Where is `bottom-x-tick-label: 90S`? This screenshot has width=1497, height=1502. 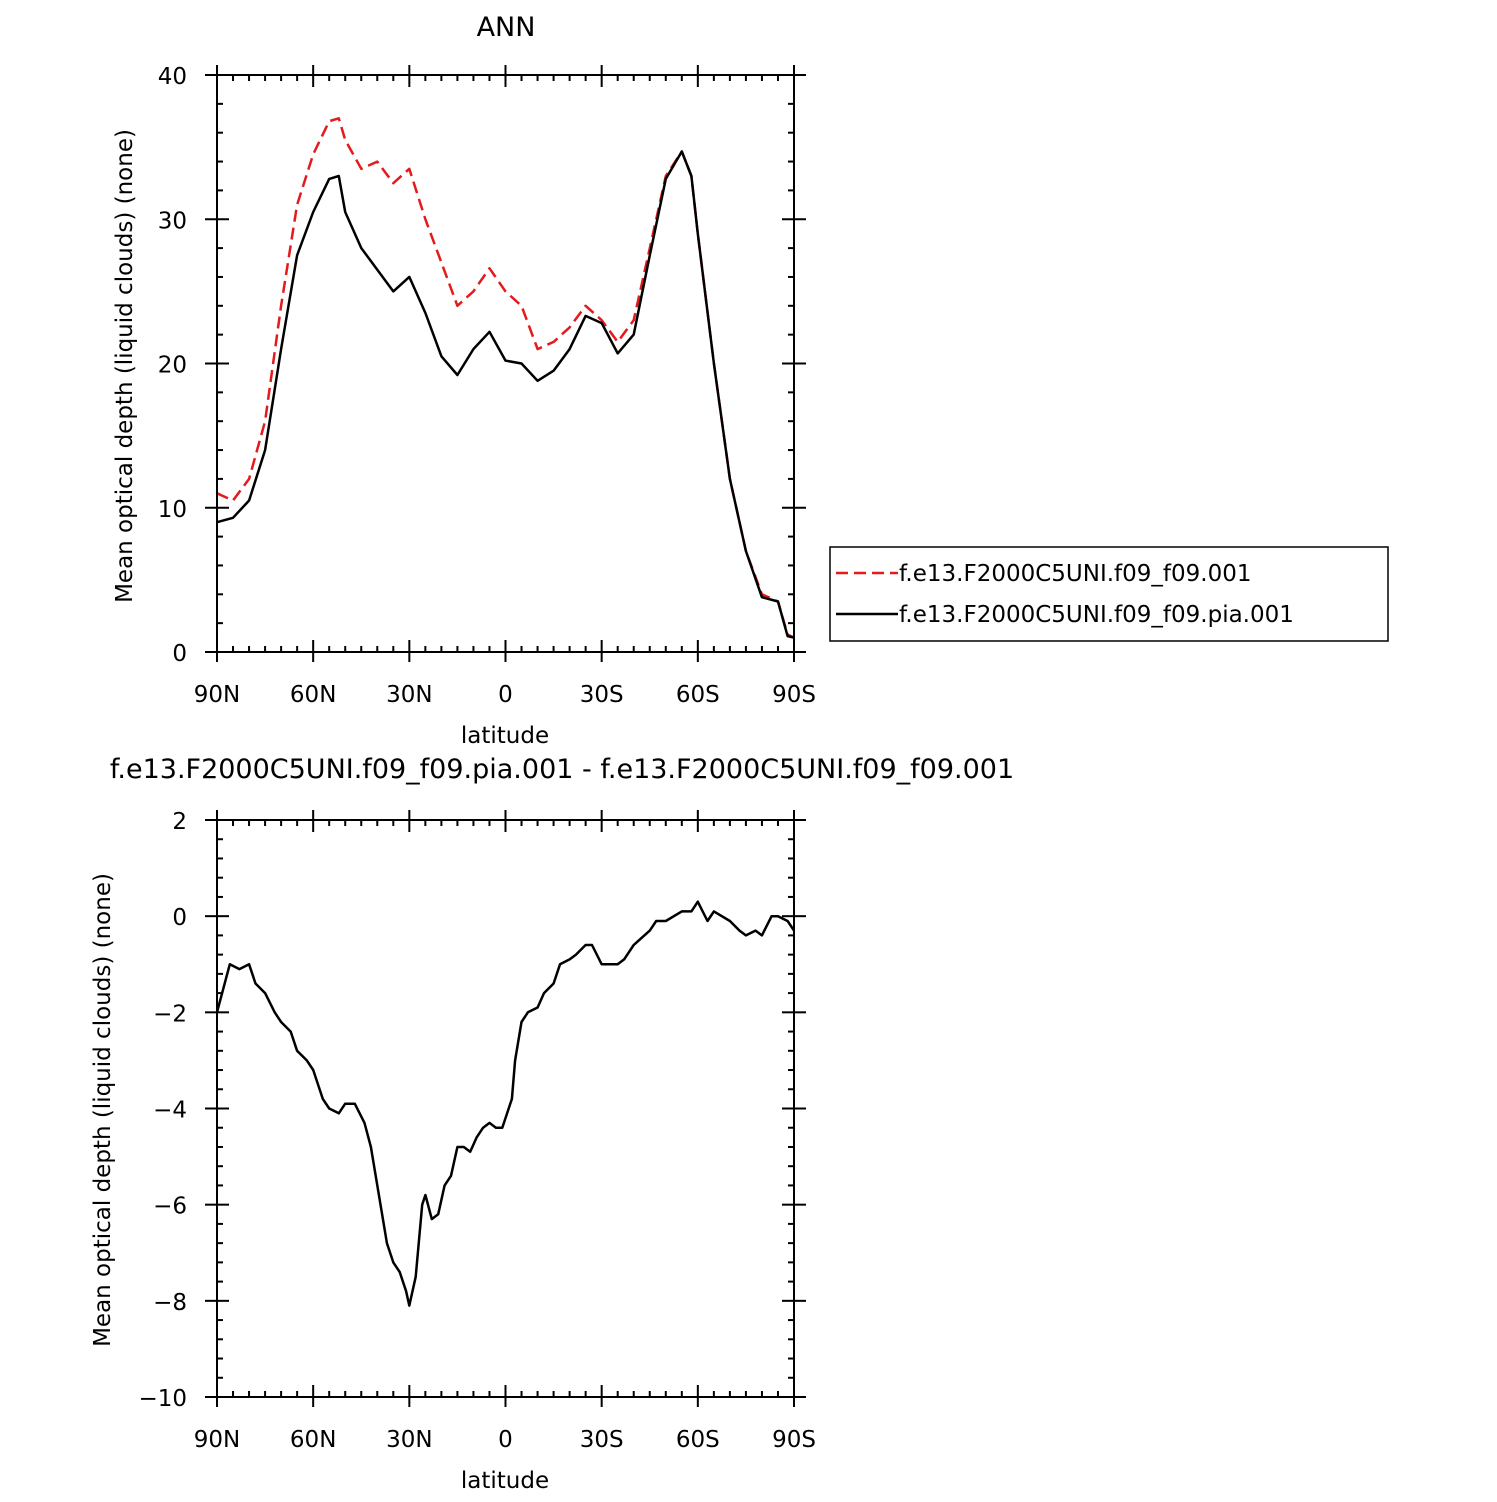 bottom-x-tick-label: 90S is located at coordinates (794, 1440).